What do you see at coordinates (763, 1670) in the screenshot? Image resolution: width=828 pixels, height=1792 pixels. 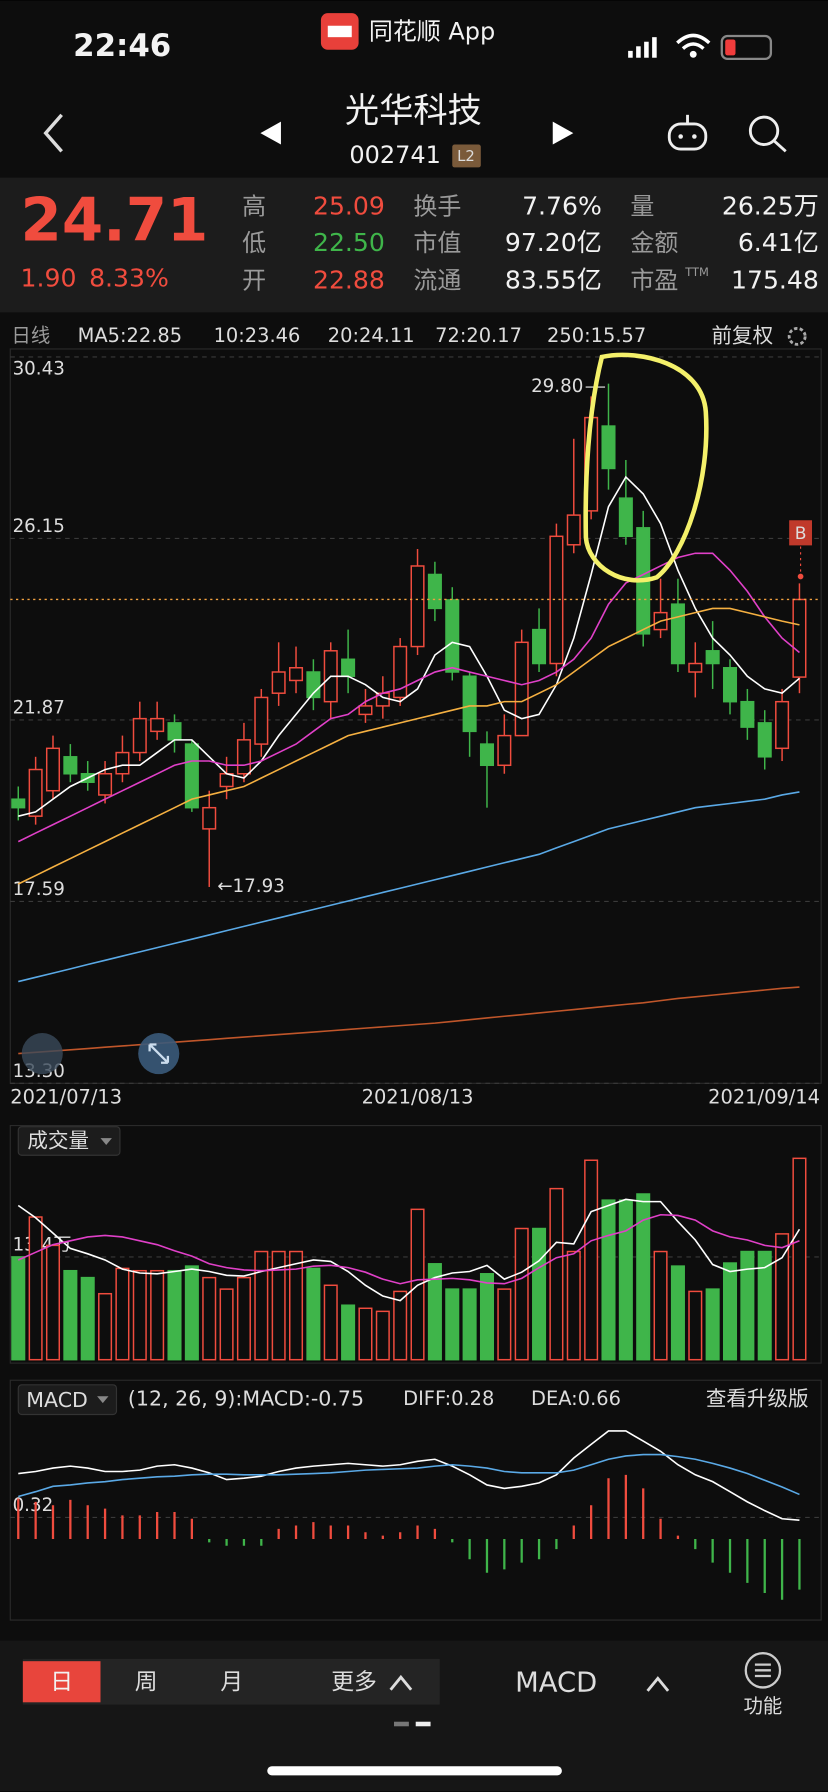 I see `function-icon` at bounding box center [763, 1670].